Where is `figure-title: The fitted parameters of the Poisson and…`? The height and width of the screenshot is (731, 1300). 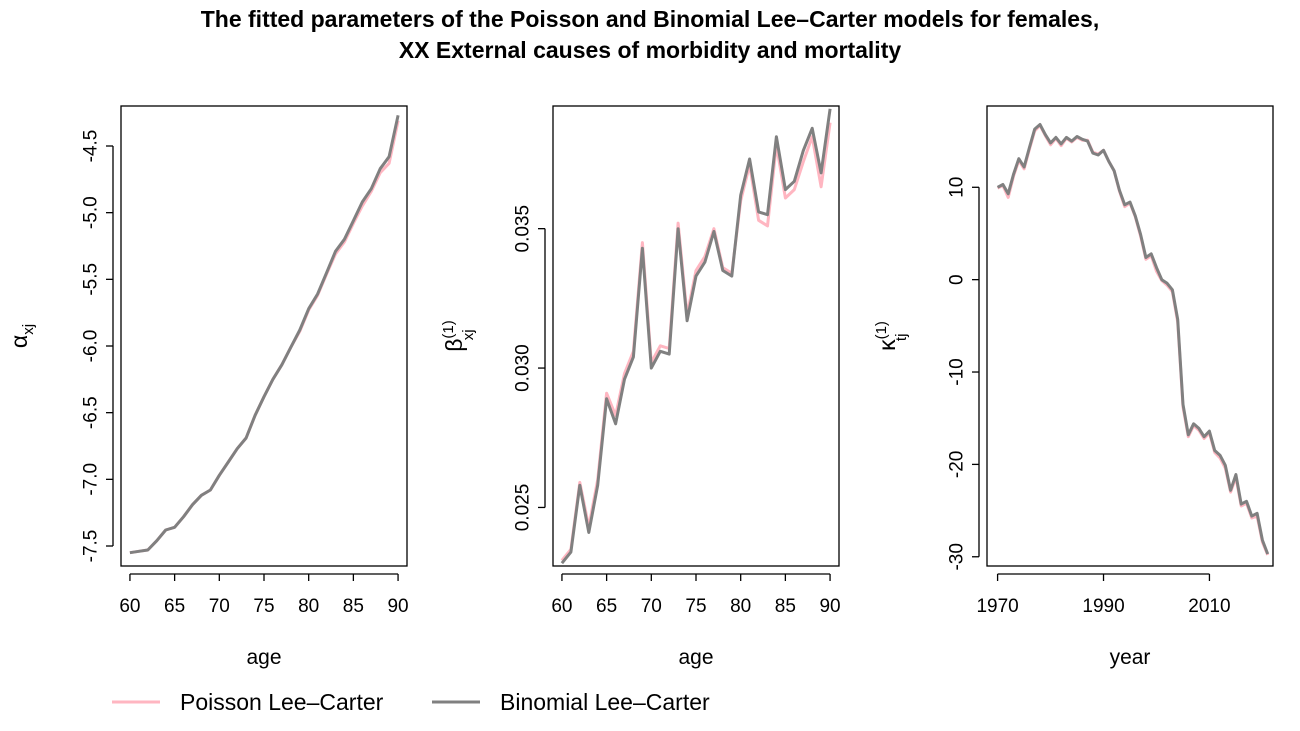 figure-title: The fitted parameters of the Poisson and… is located at coordinates (650, 34).